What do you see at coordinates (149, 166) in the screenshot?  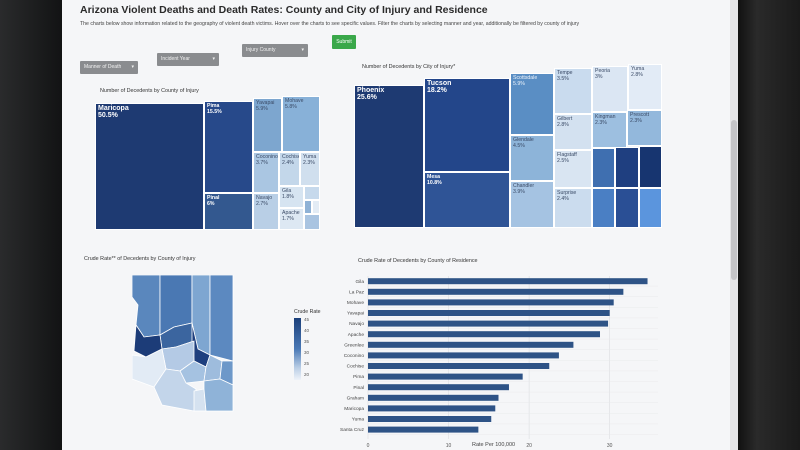 I see `treemap-tile-maricopa: Maricopa 50.5%` at bounding box center [149, 166].